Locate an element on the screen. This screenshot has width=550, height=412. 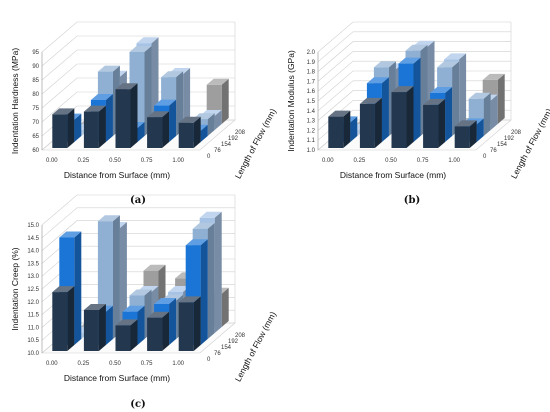
y-tick-label: 60 is located at coordinates (35, 151).